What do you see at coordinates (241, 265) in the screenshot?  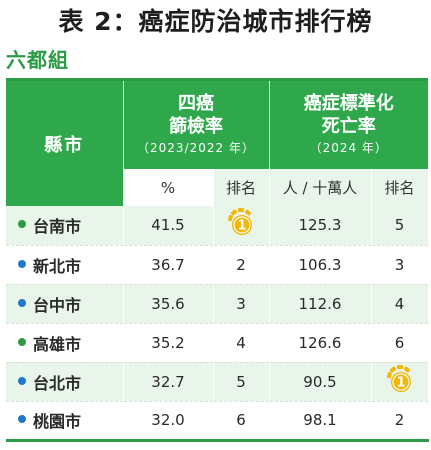 I see `cell-screening-rank: 2` at bounding box center [241, 265].